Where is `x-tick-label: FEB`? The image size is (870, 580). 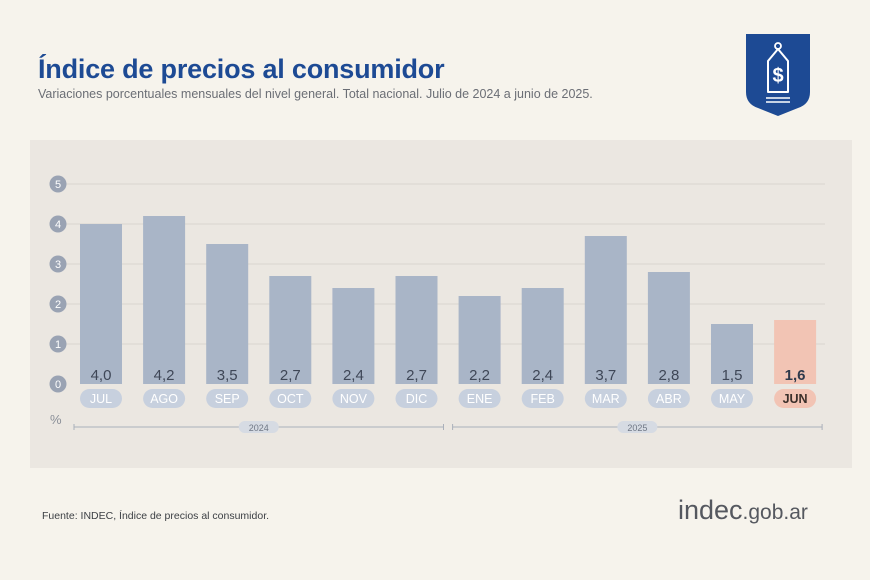 x-tick-label: FEB is located at coordinates (543, 399).